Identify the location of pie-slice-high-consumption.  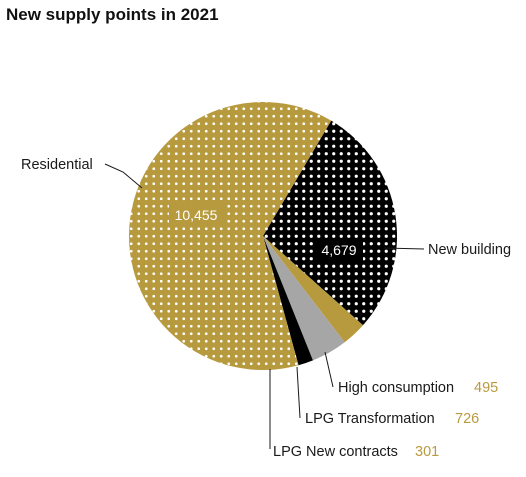
(313, 289).